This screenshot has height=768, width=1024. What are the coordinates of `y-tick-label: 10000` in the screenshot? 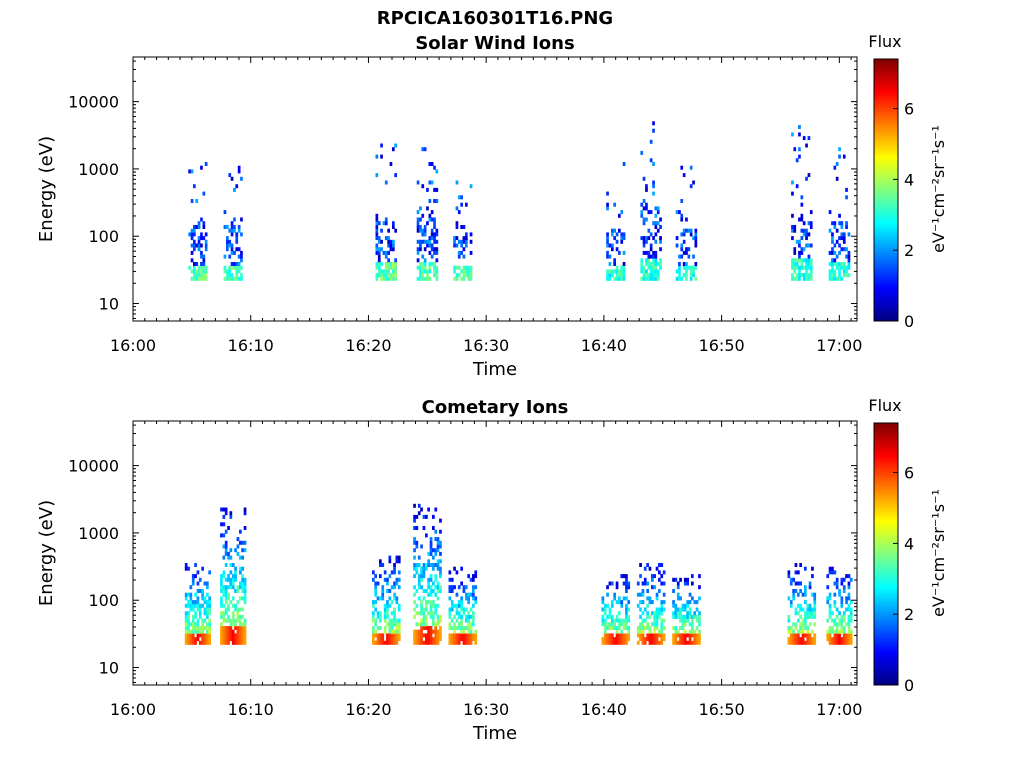 It's located at (93, 466).